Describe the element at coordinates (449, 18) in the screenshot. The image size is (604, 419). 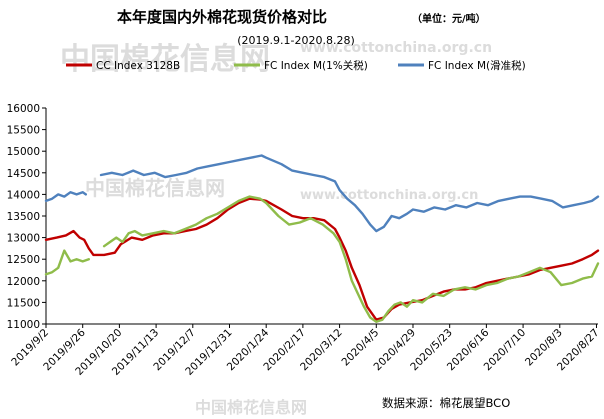
I see `chart-unit-note: （单位：元/吨）` at that location.